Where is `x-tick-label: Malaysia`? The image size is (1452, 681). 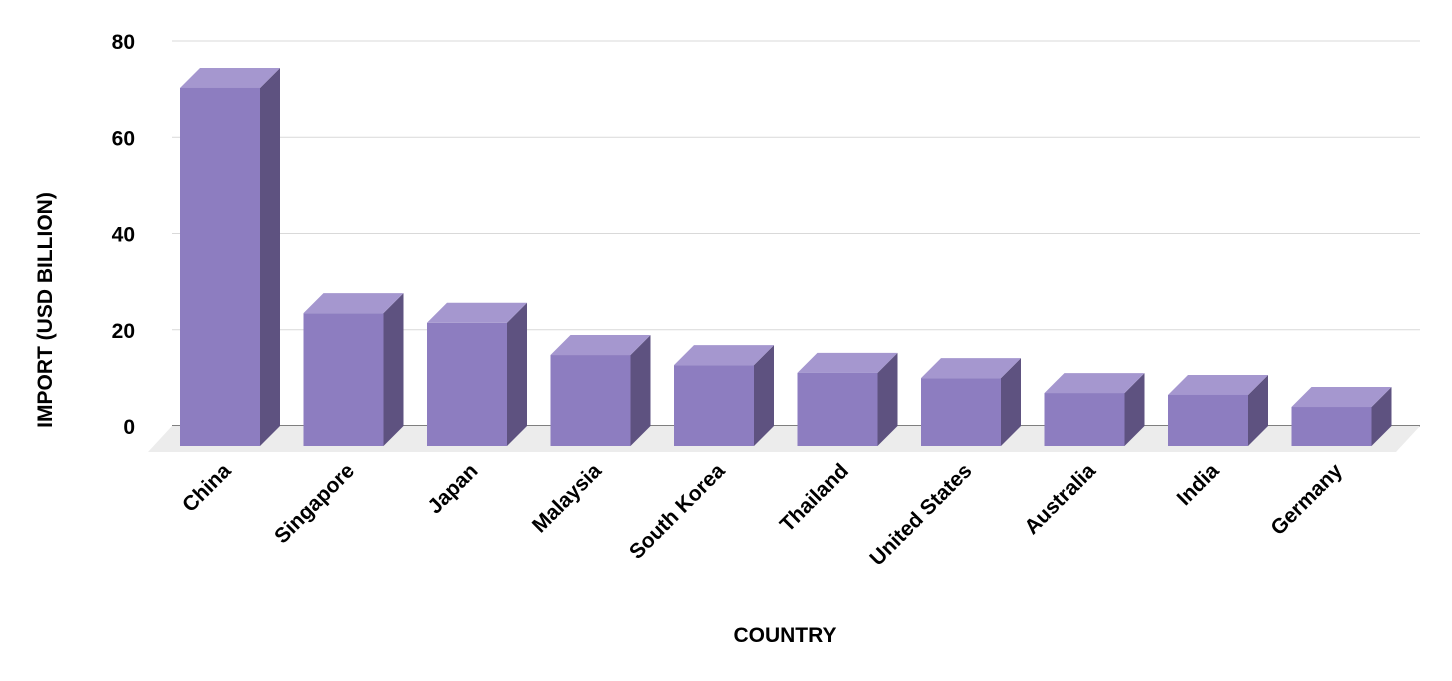 x-tick-label: Malaysia is located at coordinates (567, 498).